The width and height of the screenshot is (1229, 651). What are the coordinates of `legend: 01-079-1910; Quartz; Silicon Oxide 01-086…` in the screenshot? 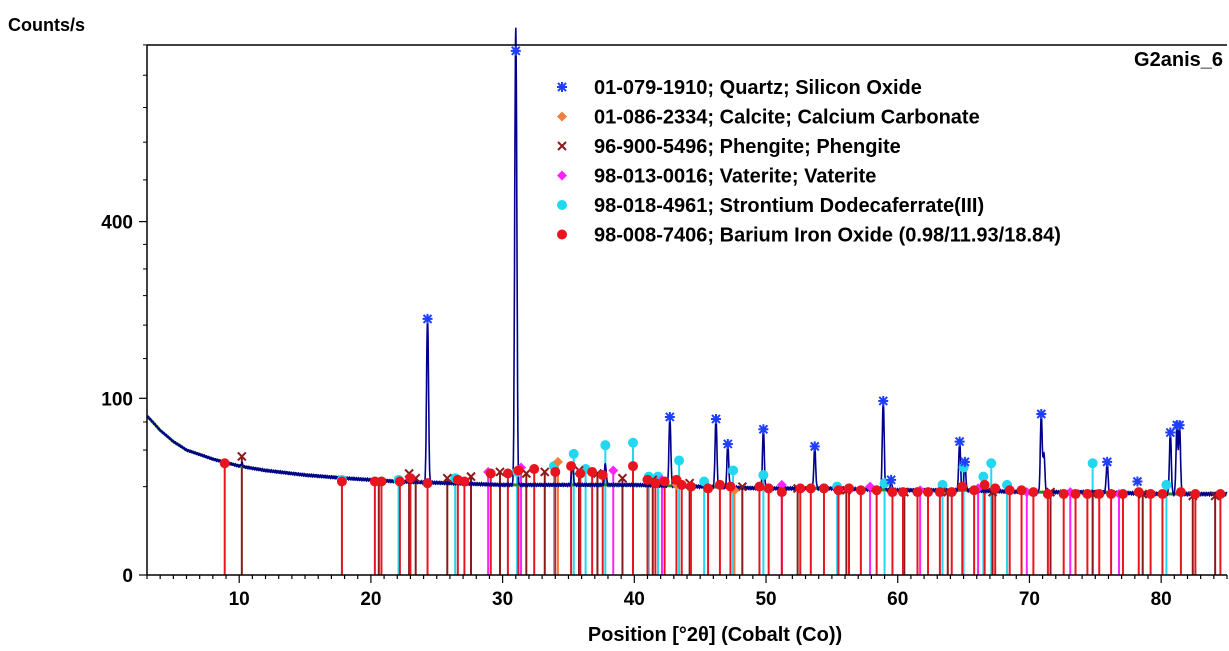 It's located at (809, 162).